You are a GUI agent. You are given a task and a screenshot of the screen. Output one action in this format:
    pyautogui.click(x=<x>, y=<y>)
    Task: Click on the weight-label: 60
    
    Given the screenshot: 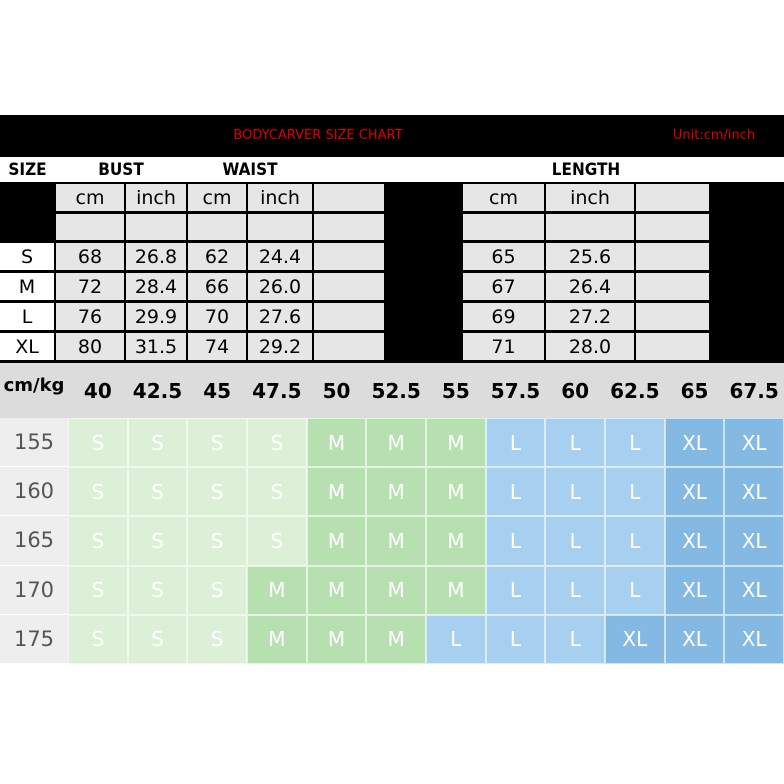 What is the action you would take?
    pyautogui.click(x=575, y=390)
    